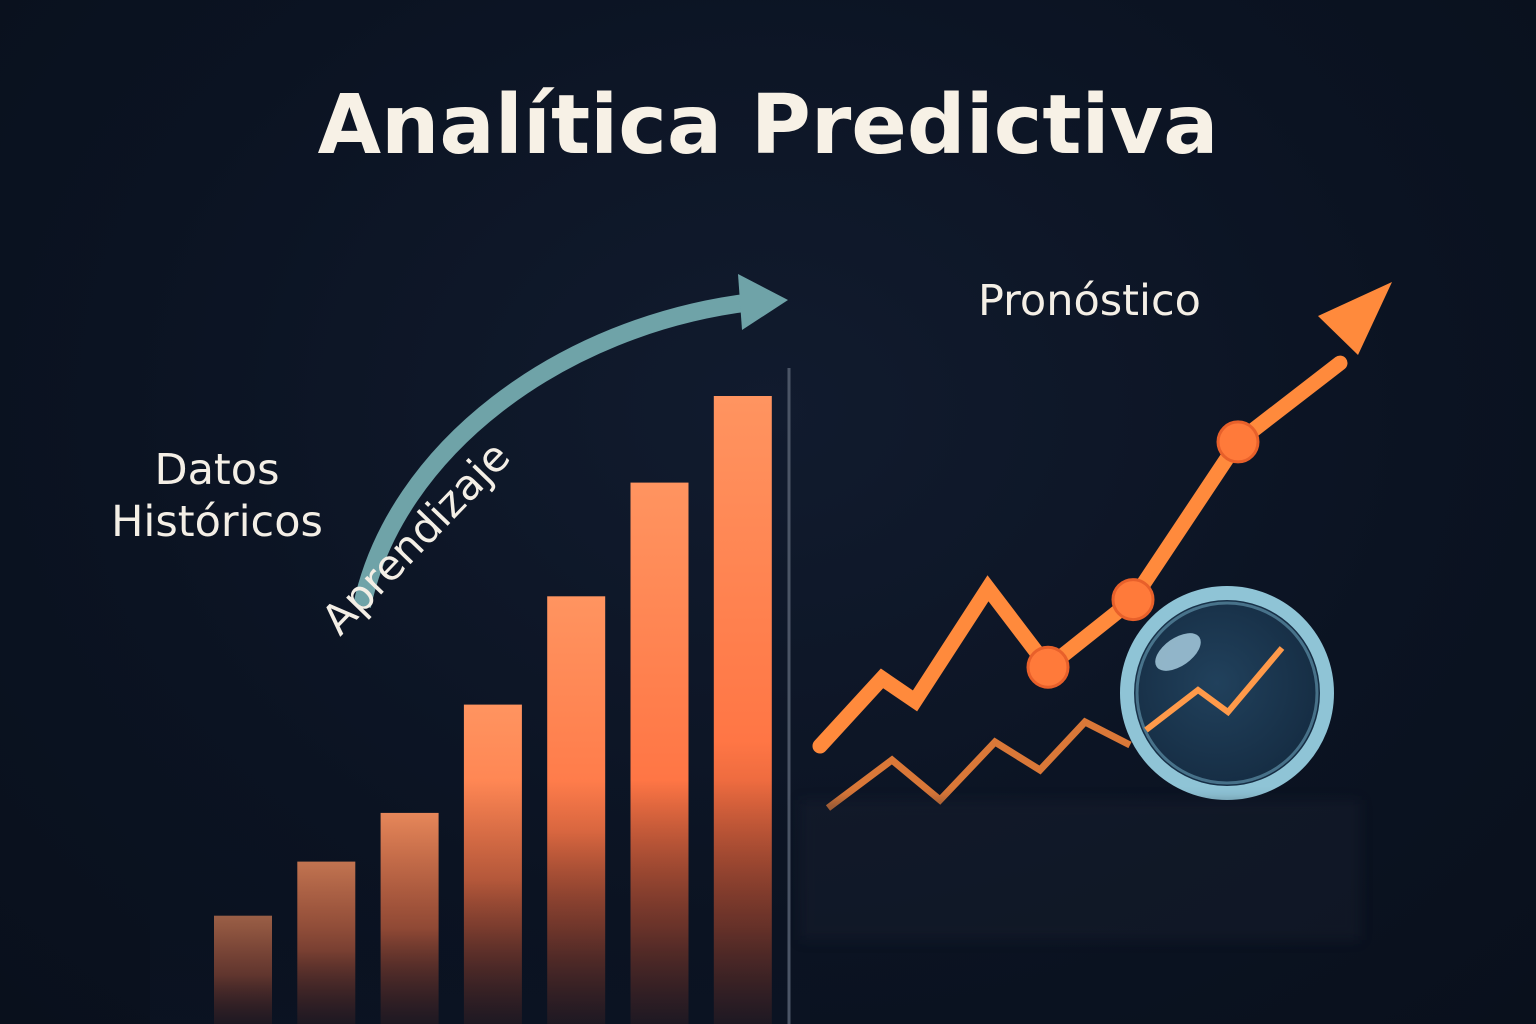 This screenshot has height=1024, width=1536. I want to click on magnifying-glass-icon, so click(1227, 693).